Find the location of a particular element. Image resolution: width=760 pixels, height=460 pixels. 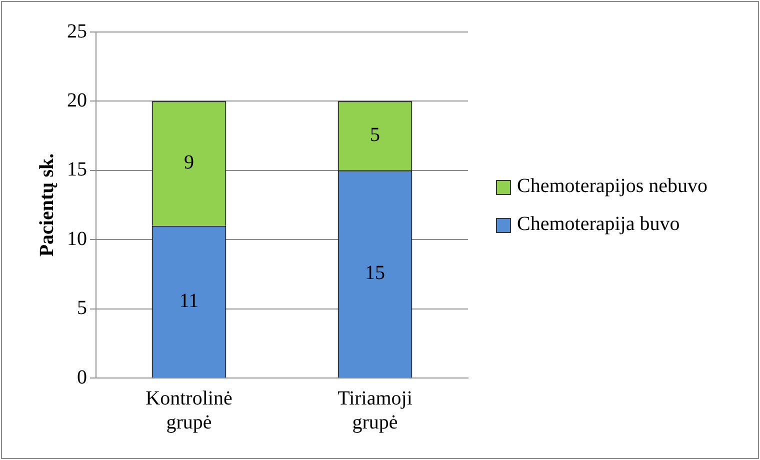

x-tick-label: Tiriamoji grupė is located at coordinates (375, 410).